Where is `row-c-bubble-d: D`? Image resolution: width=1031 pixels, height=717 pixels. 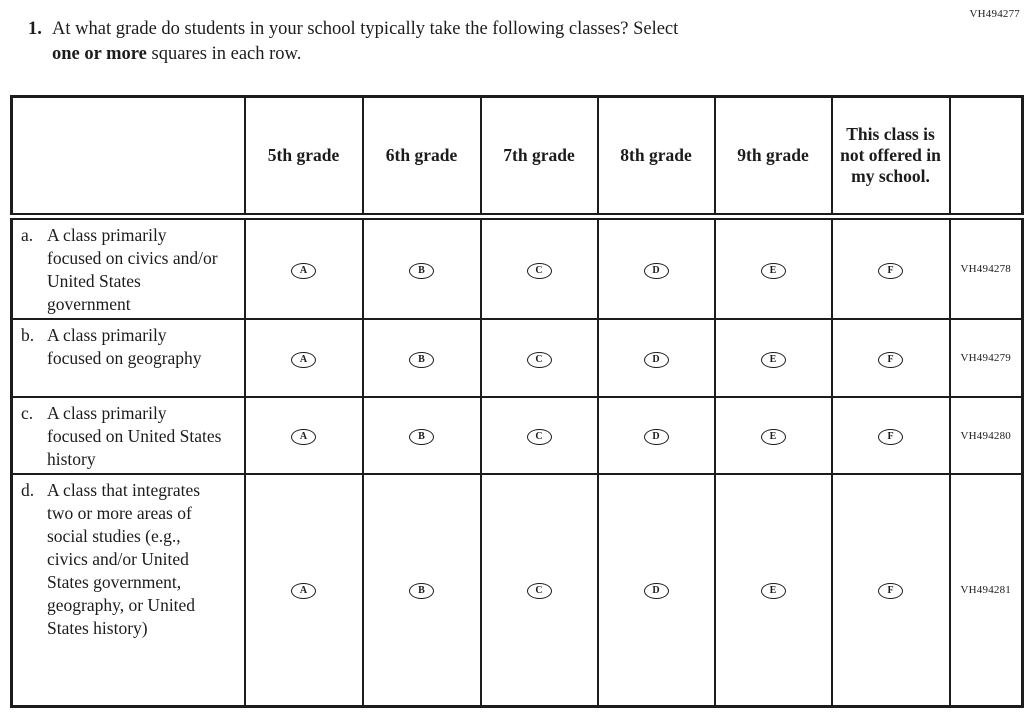
row-c-bubble-d: D is located at coordinates (656, 437).